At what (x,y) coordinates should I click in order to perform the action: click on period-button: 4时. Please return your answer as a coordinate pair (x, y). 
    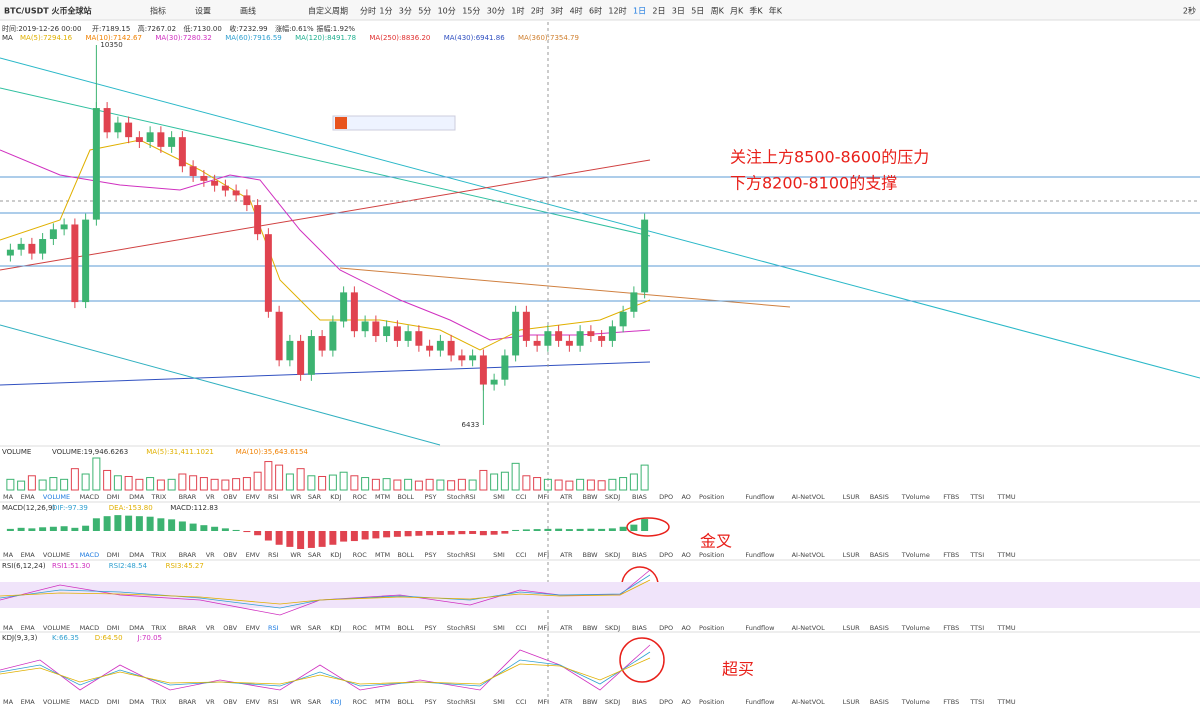
    Looking at the image, I should click on (576, 11).